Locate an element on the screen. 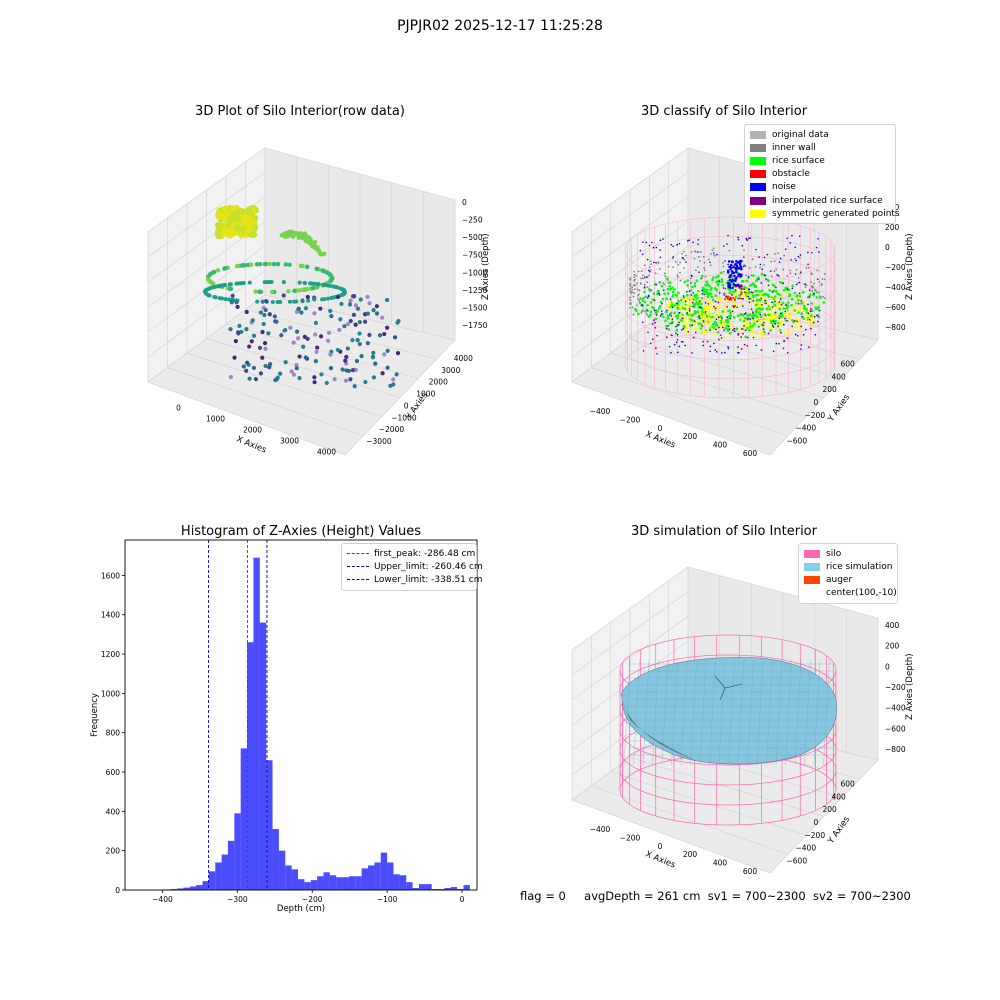  rice-mesh-line is located at coordinates (693, 712).